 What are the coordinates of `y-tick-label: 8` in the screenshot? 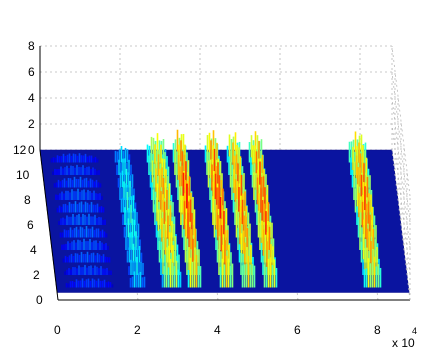 It's located at (27, 200).